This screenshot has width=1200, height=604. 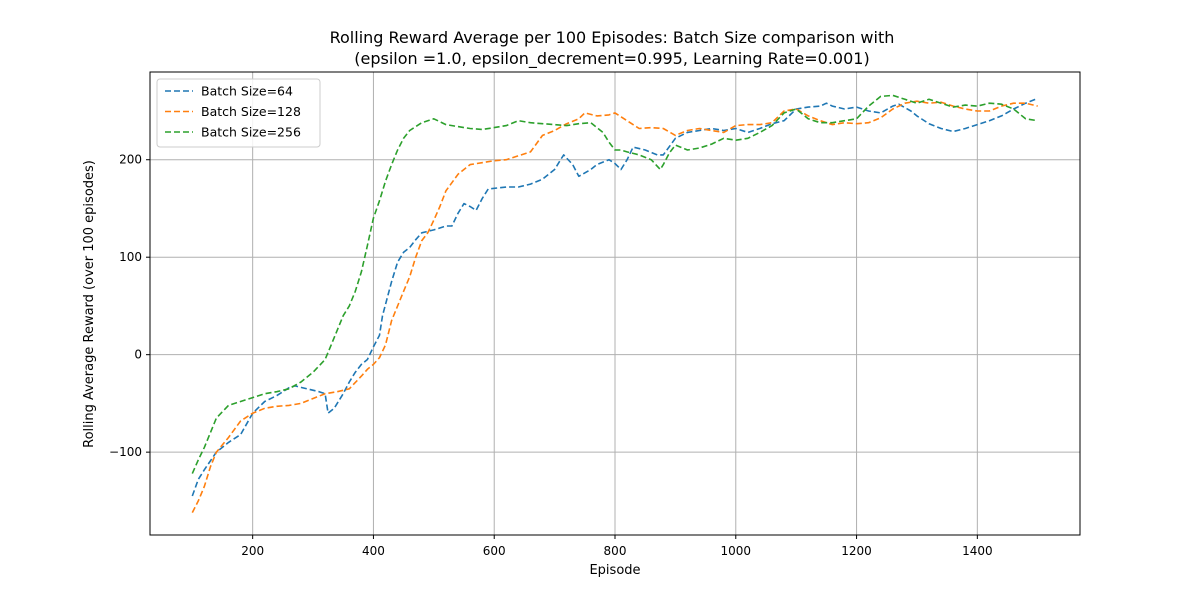 What do you see at coordinates (251, 111) in the screenshot?
I see `legend-label: Batch Size=128` at bounding box center [251, 111].